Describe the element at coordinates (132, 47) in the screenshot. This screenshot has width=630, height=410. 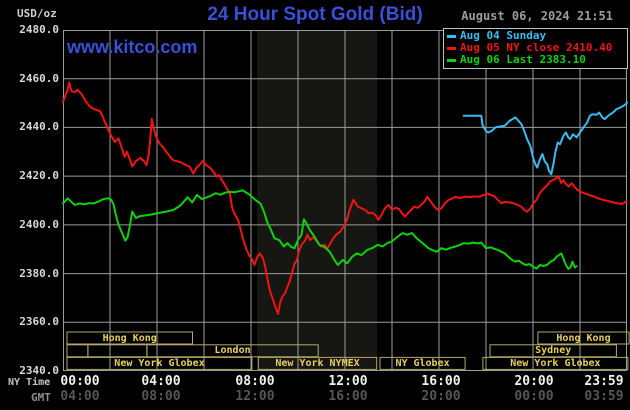
I see `kitco-watermark-link: www.kitco.com` at that location.